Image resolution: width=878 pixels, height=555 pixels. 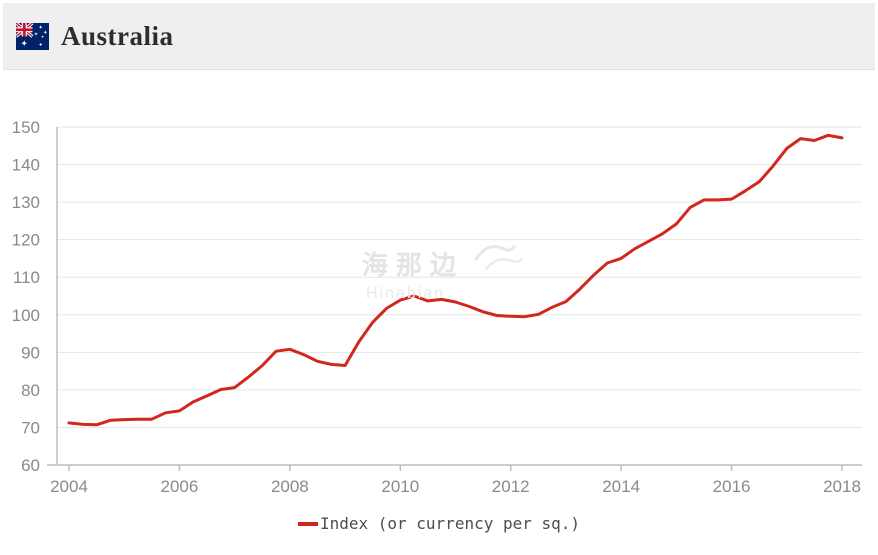 I want to click on legend-line-marker, so click(x=307, y=523).